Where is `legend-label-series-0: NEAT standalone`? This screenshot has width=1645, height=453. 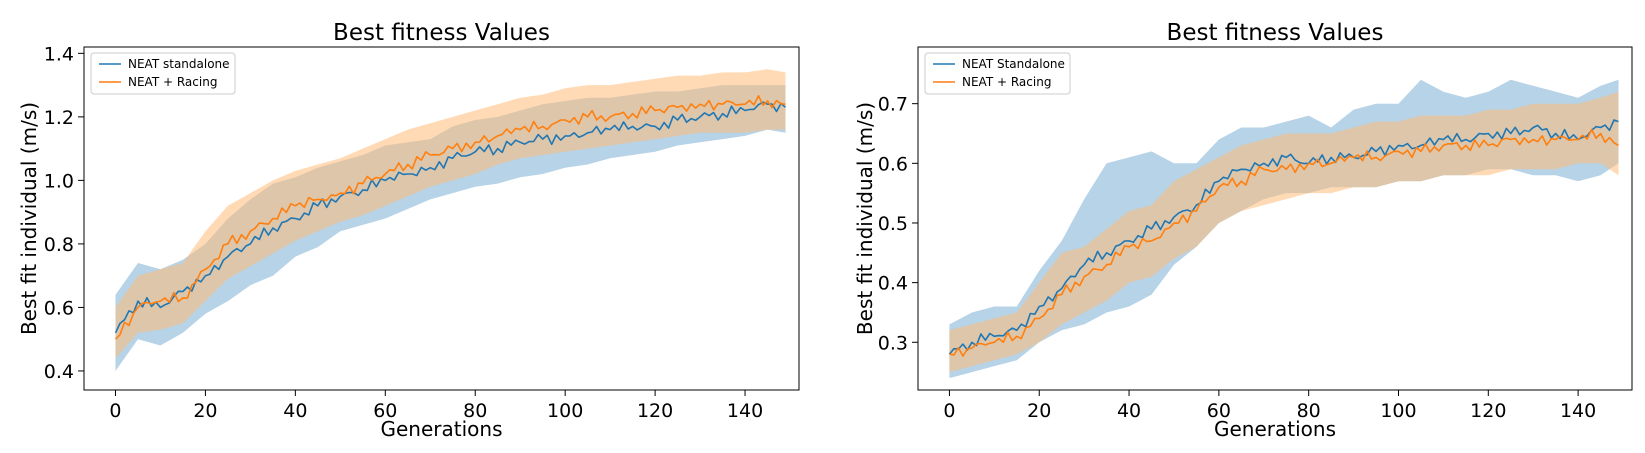 legend-label-series-0: NEAT standalone is located at coordinates (179, 64).